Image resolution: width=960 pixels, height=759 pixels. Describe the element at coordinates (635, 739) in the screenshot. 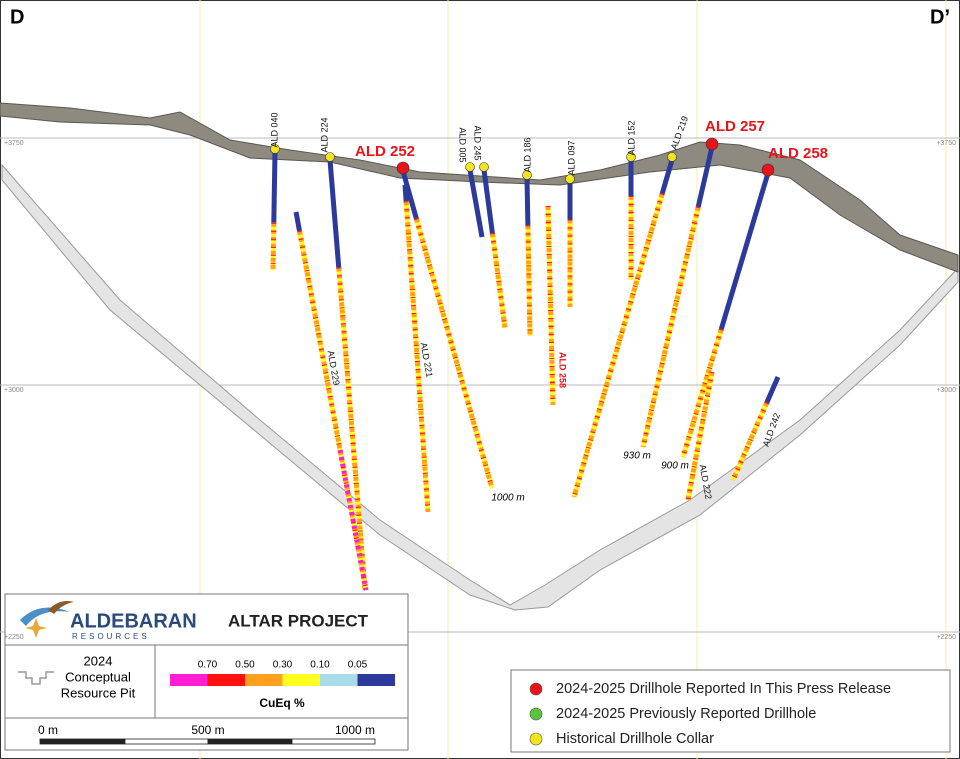

I see `legend-label: Historical Drillhole Collar` at that location.